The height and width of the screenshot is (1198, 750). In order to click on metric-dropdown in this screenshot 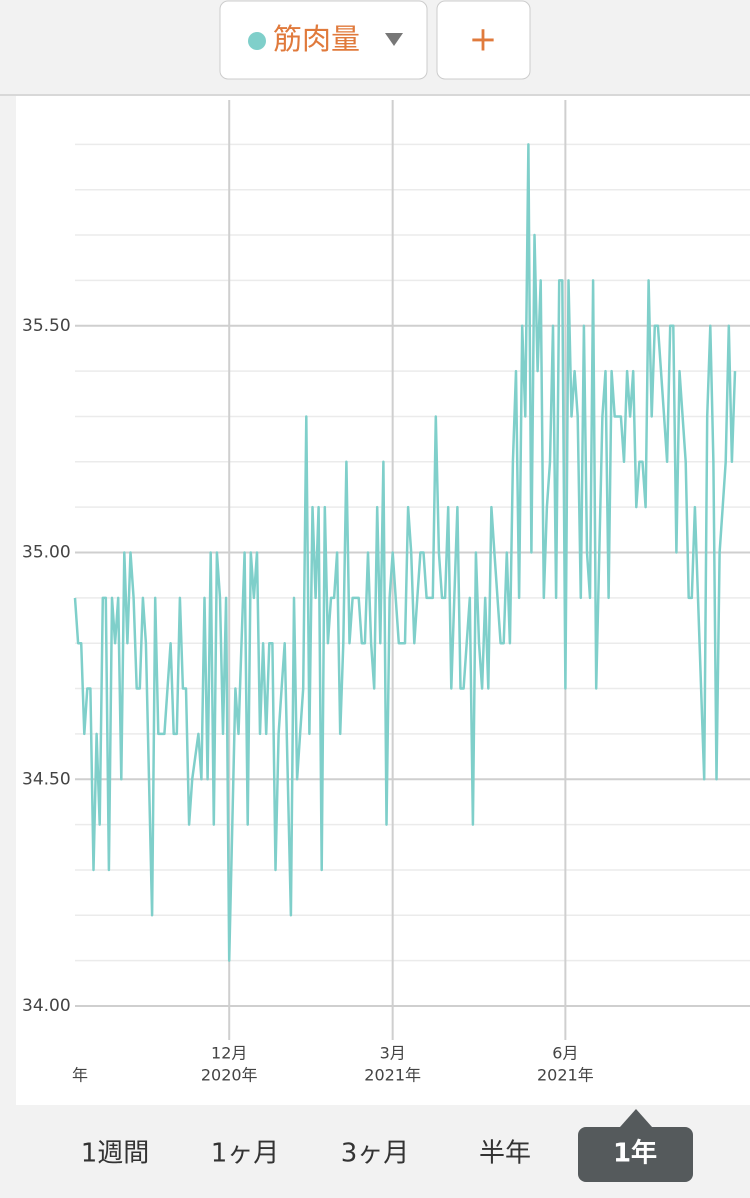, I will do `click(323, 40)`.